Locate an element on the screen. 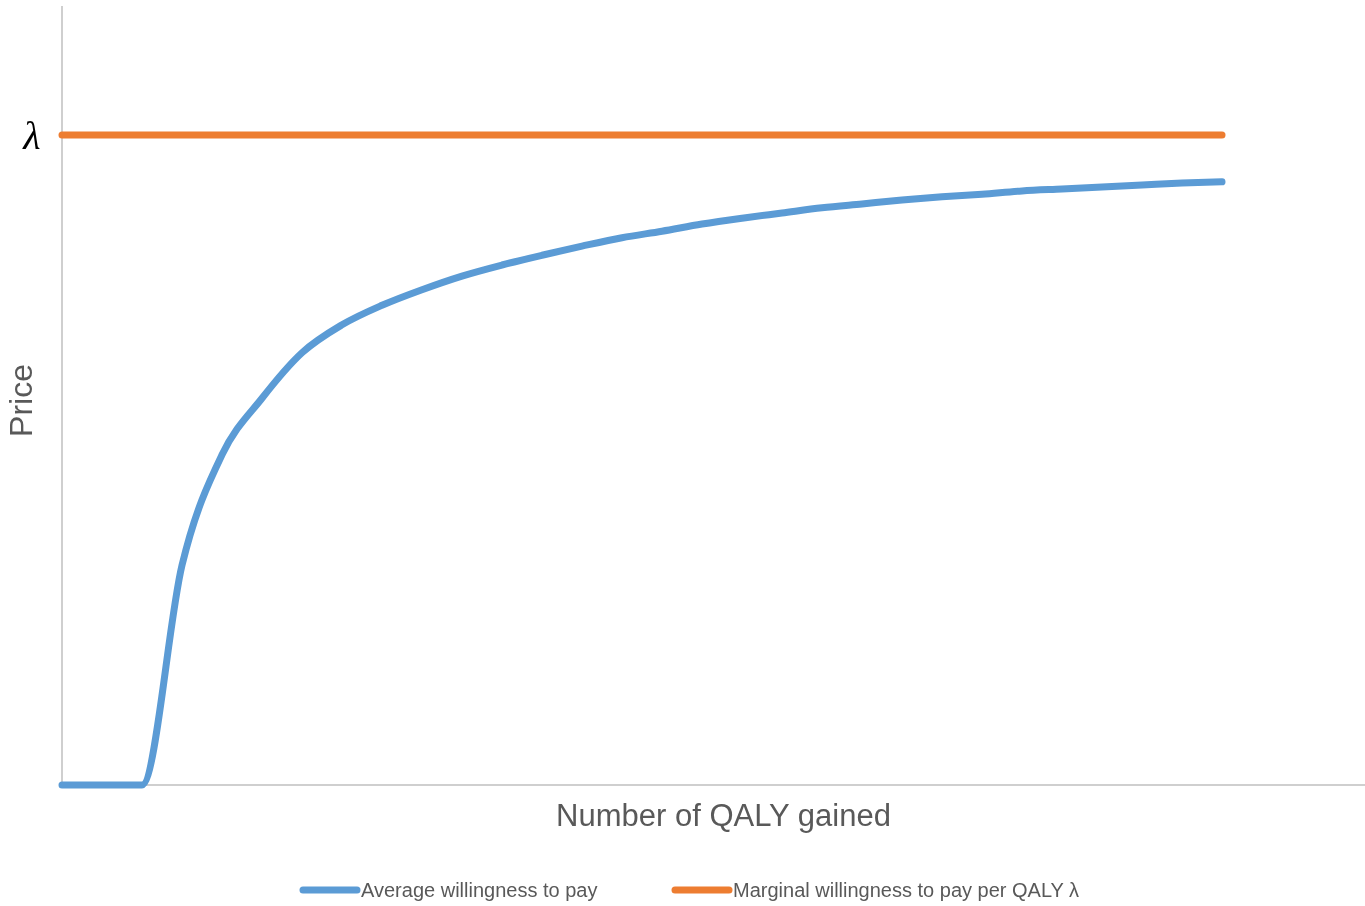 The image size is (1365, 906). legend-label: Average willingness to pay is located at coordinates (479, 890).